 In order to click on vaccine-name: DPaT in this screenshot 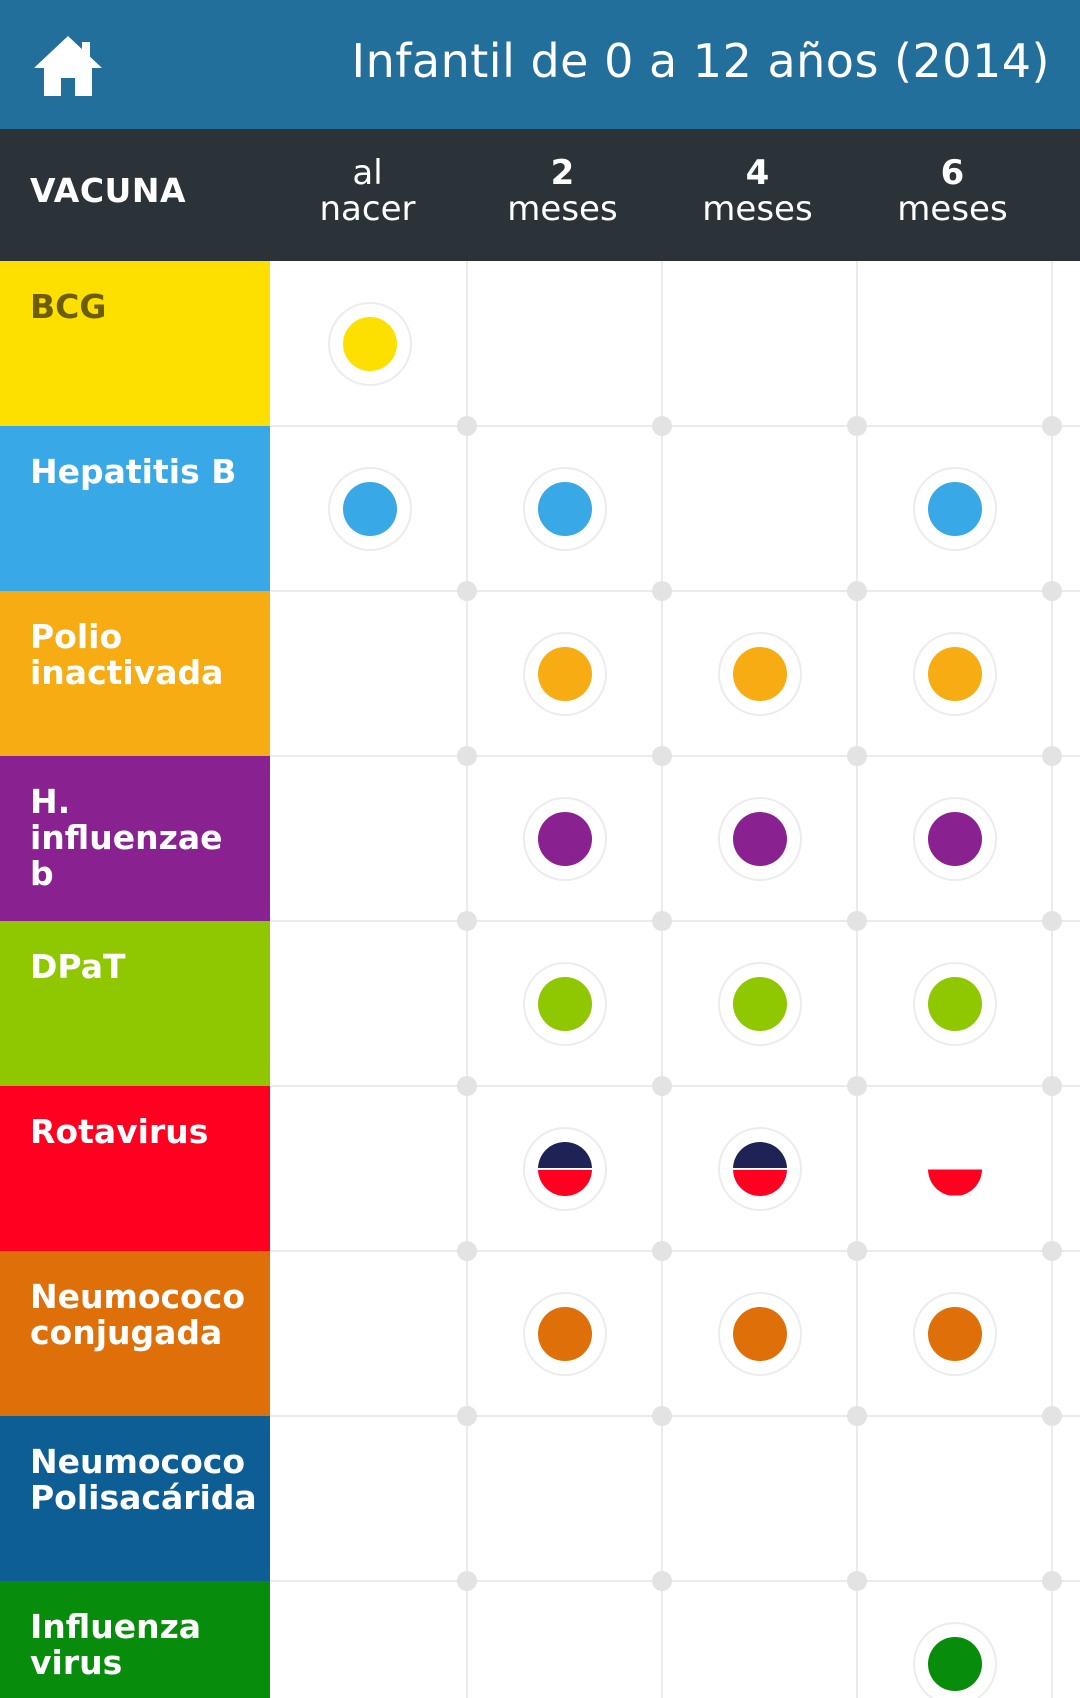, I will do `click(135, 1003)`.